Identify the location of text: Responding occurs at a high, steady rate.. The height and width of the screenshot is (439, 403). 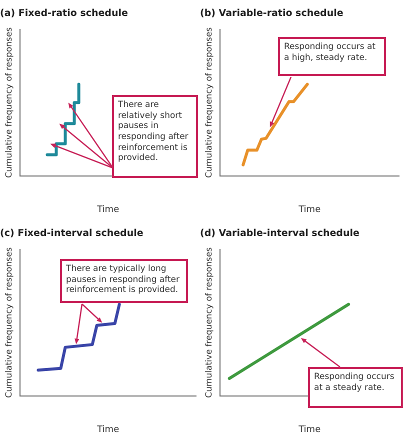
(332, 56).